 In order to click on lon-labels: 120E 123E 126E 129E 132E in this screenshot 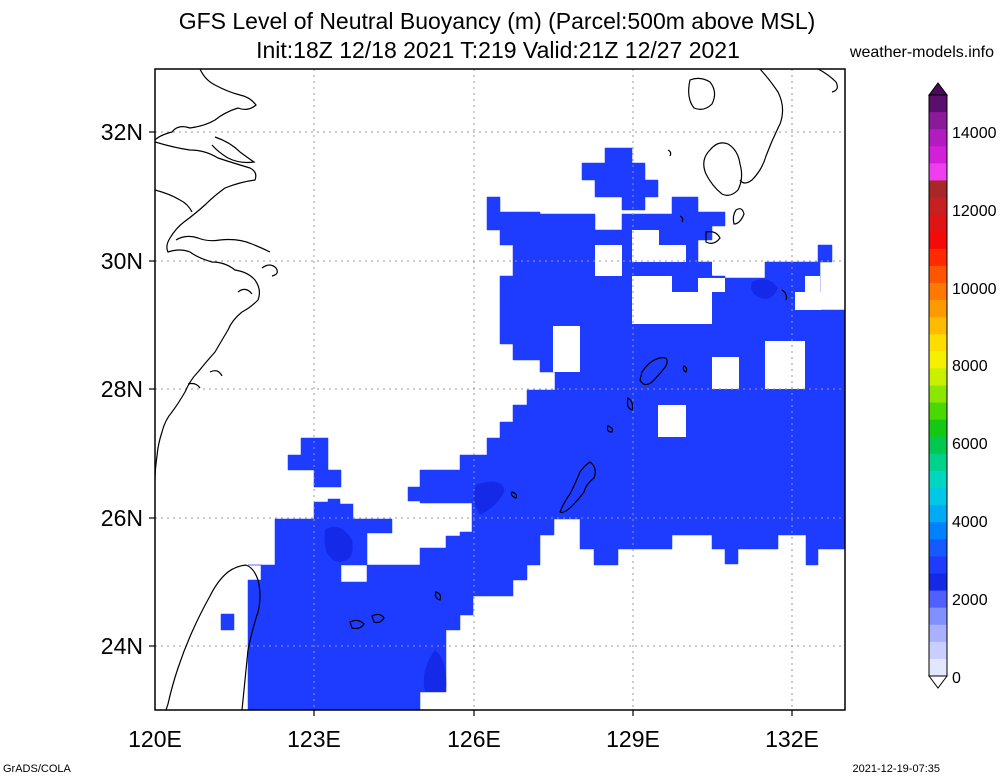, I will do `click(473, 739)`.